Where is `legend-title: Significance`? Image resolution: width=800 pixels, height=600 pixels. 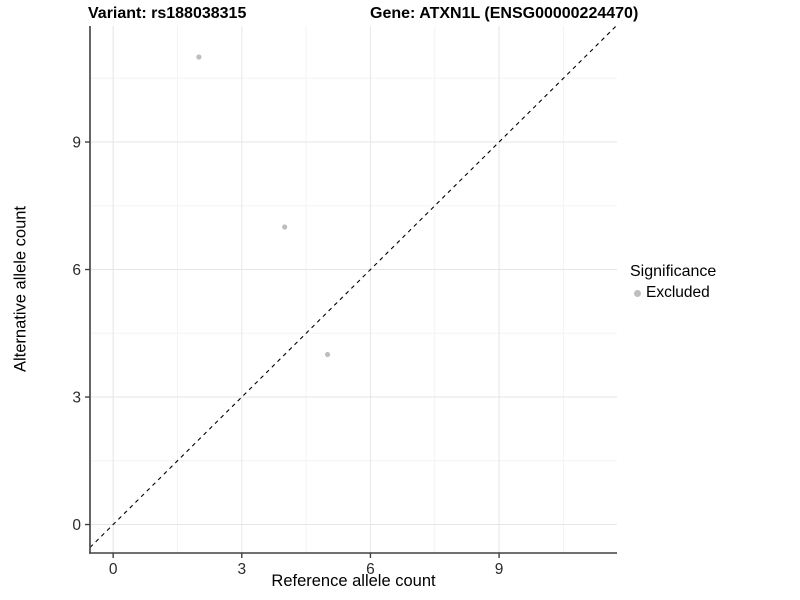
legend-title: Significance is located at coordinates (673, 271).